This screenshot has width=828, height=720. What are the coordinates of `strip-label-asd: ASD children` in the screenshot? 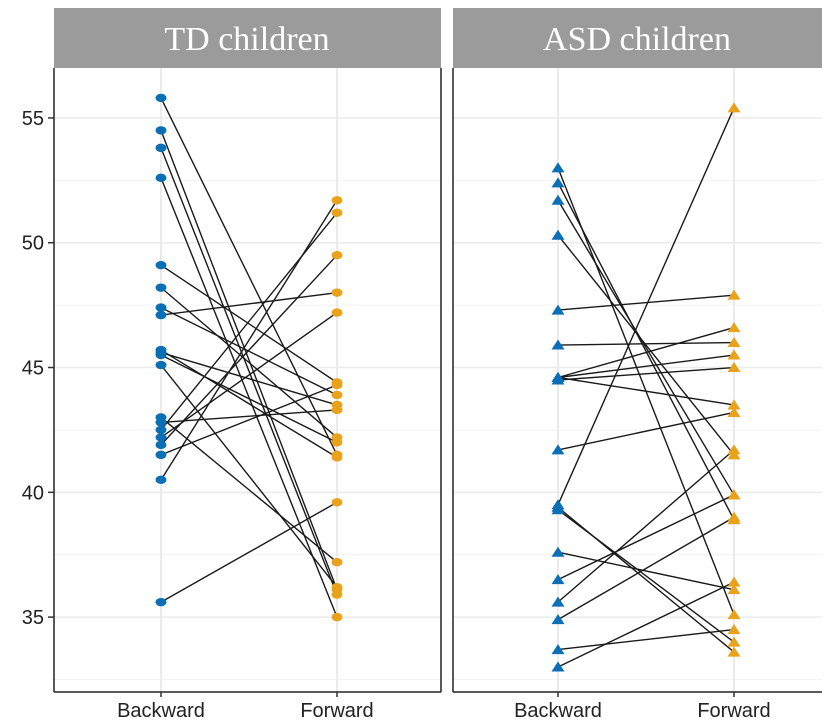 It's located at (637, 39).